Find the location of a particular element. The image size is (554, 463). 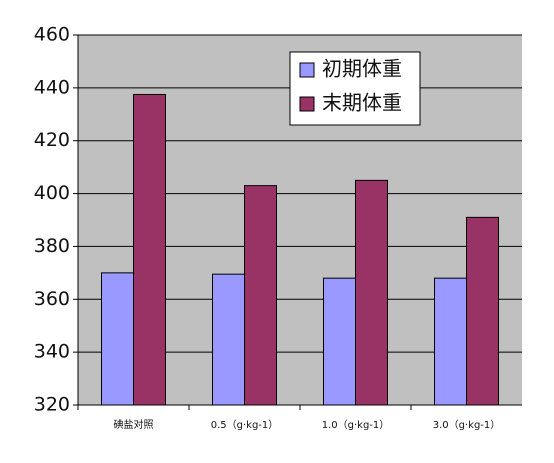

legend-label: 末期体重 is located at coordinates (362, 103).